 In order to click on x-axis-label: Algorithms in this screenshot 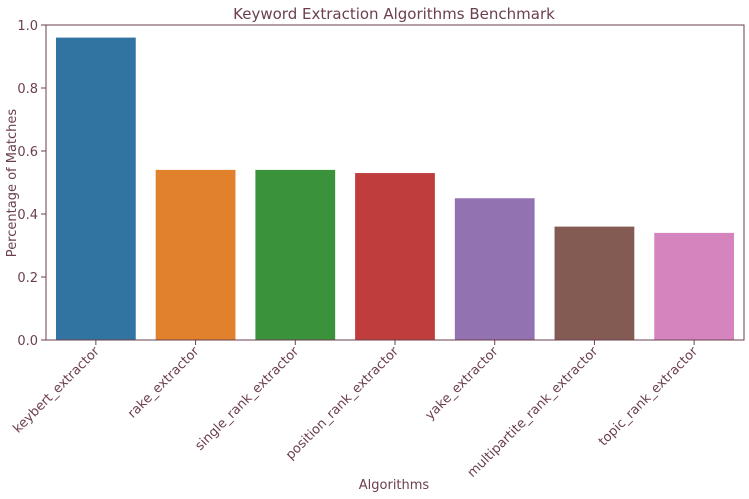, I will do `click(394, 485)`.